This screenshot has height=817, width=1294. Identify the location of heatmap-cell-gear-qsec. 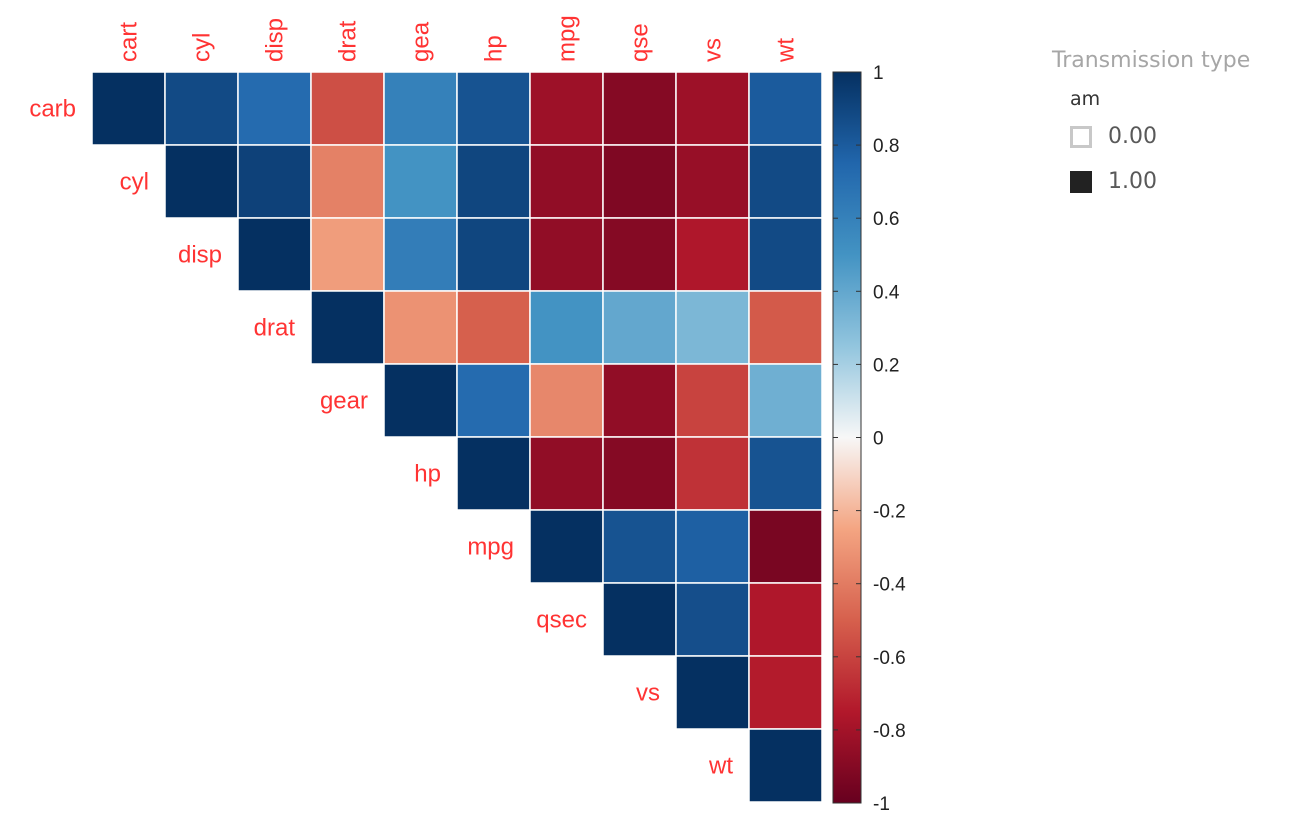
(639, 400).